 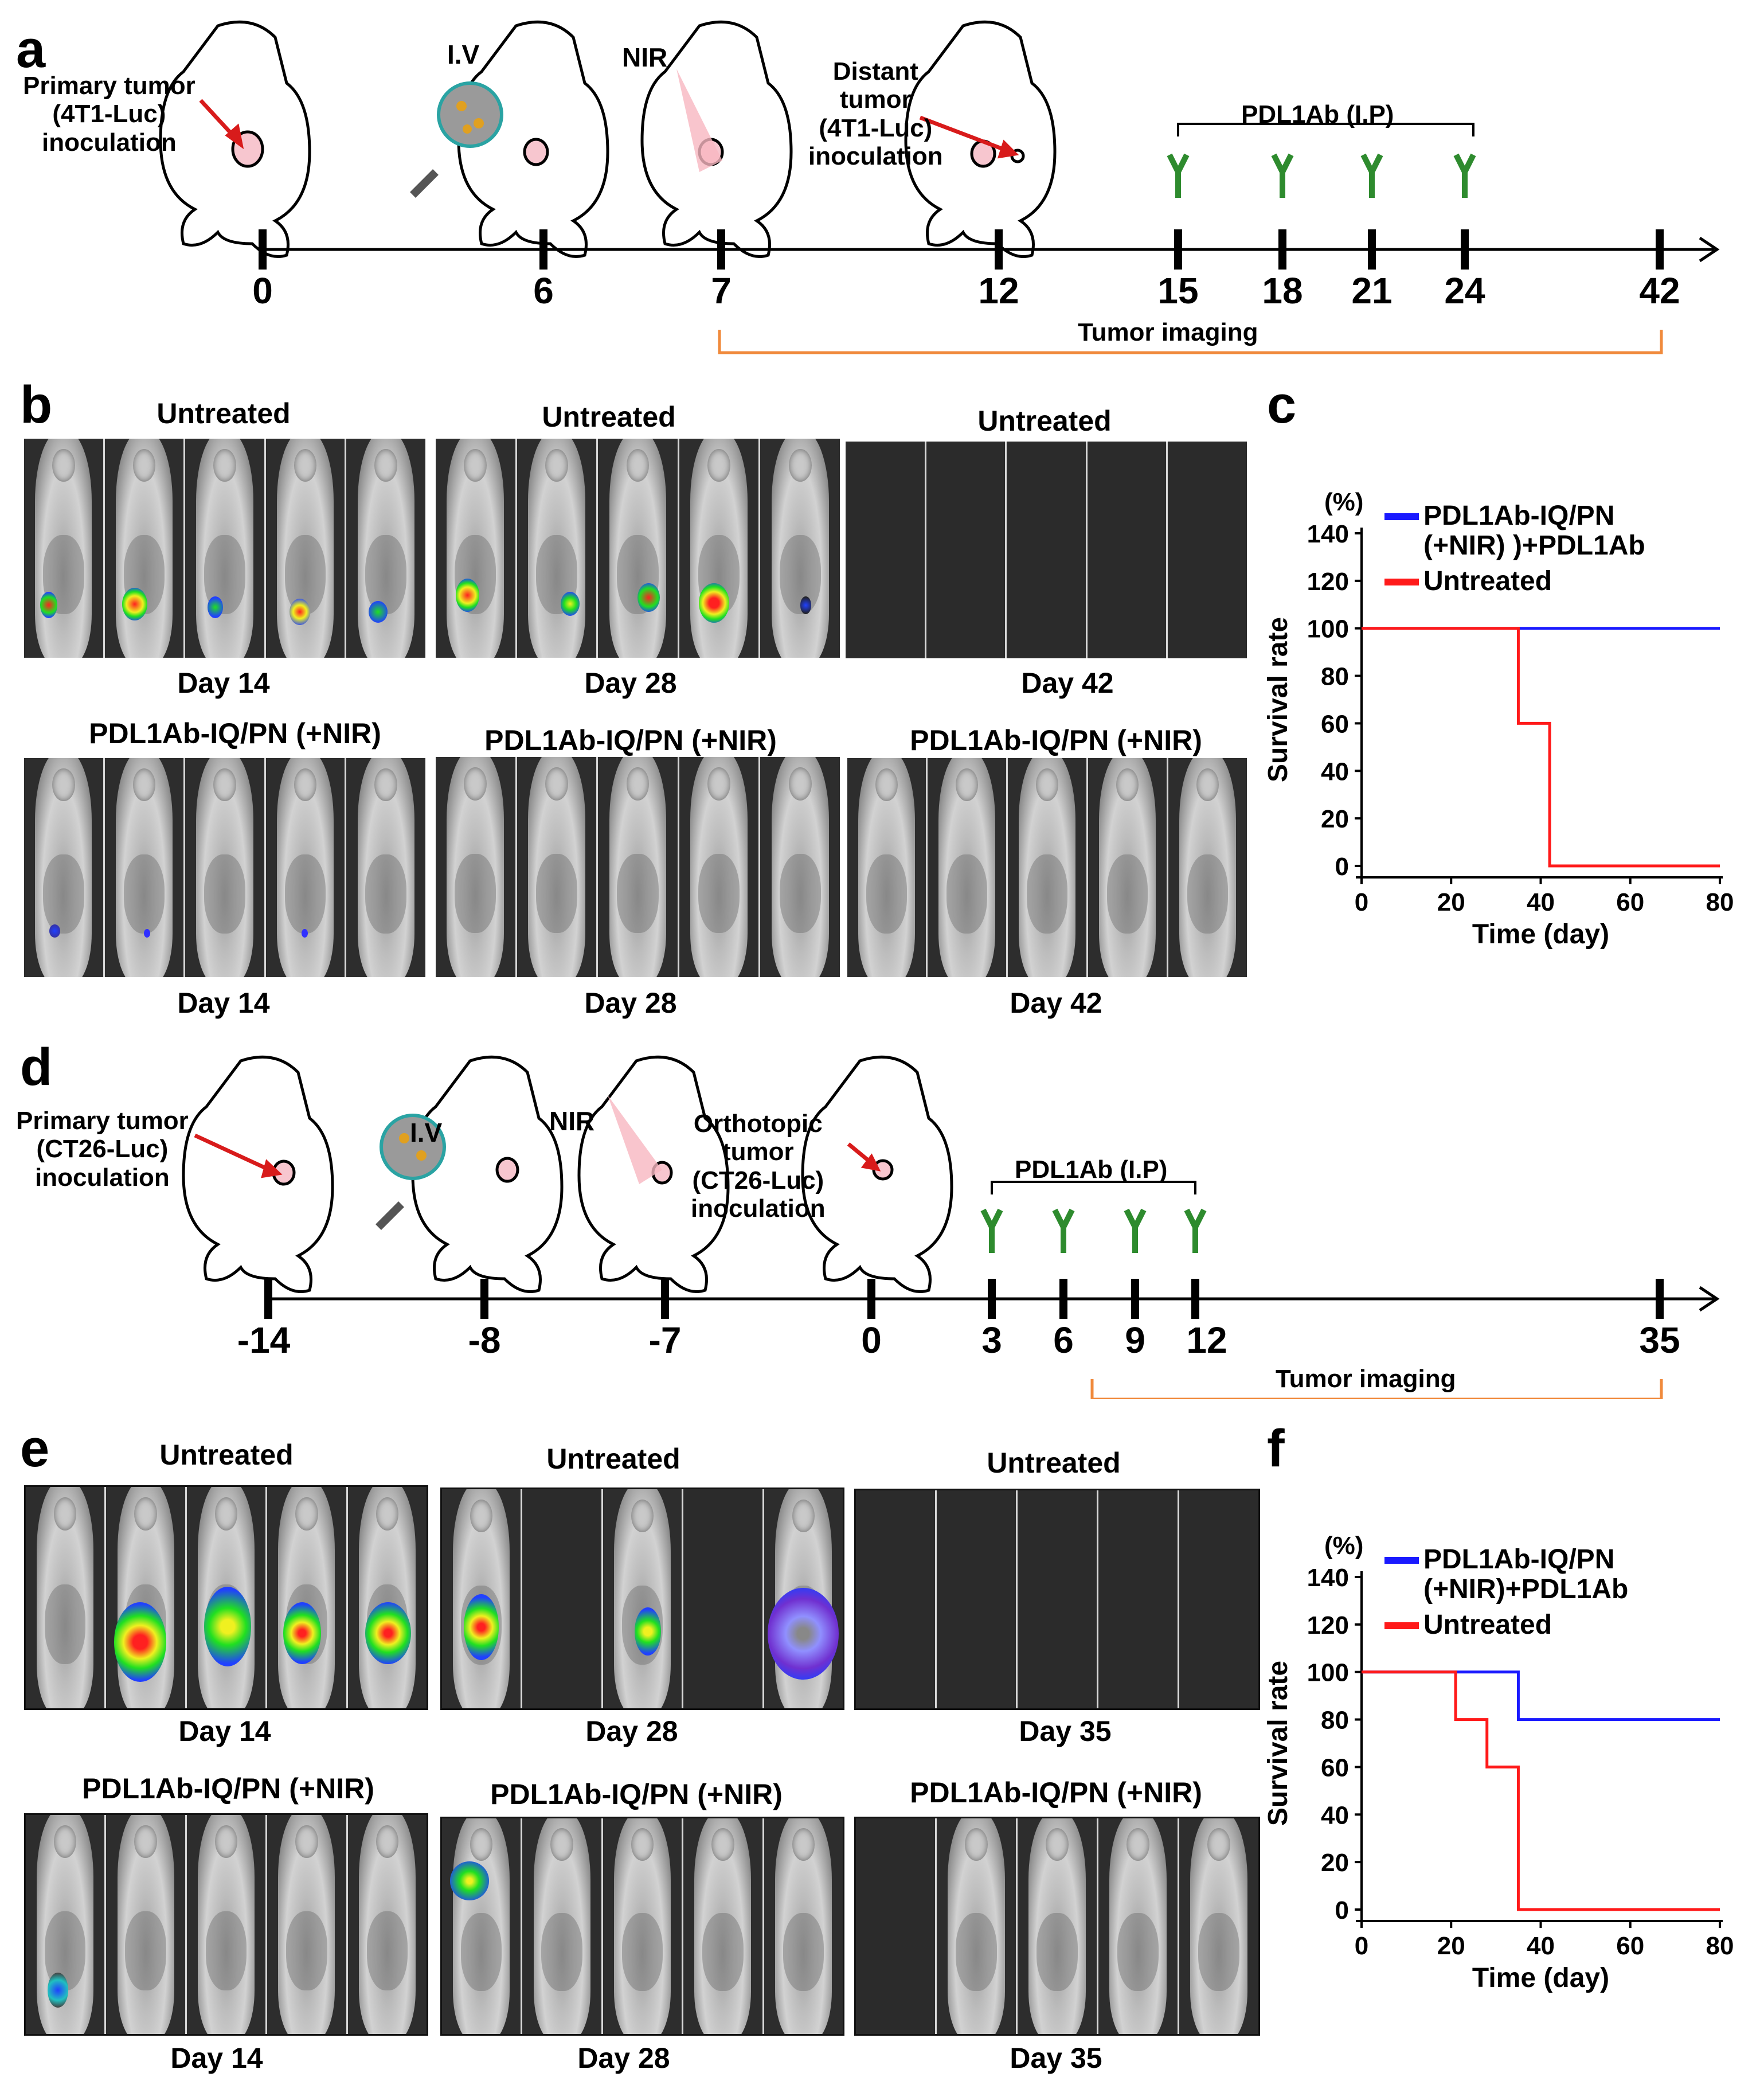 I want to click on nanoparticle-icon, so click(x=470, y=114).